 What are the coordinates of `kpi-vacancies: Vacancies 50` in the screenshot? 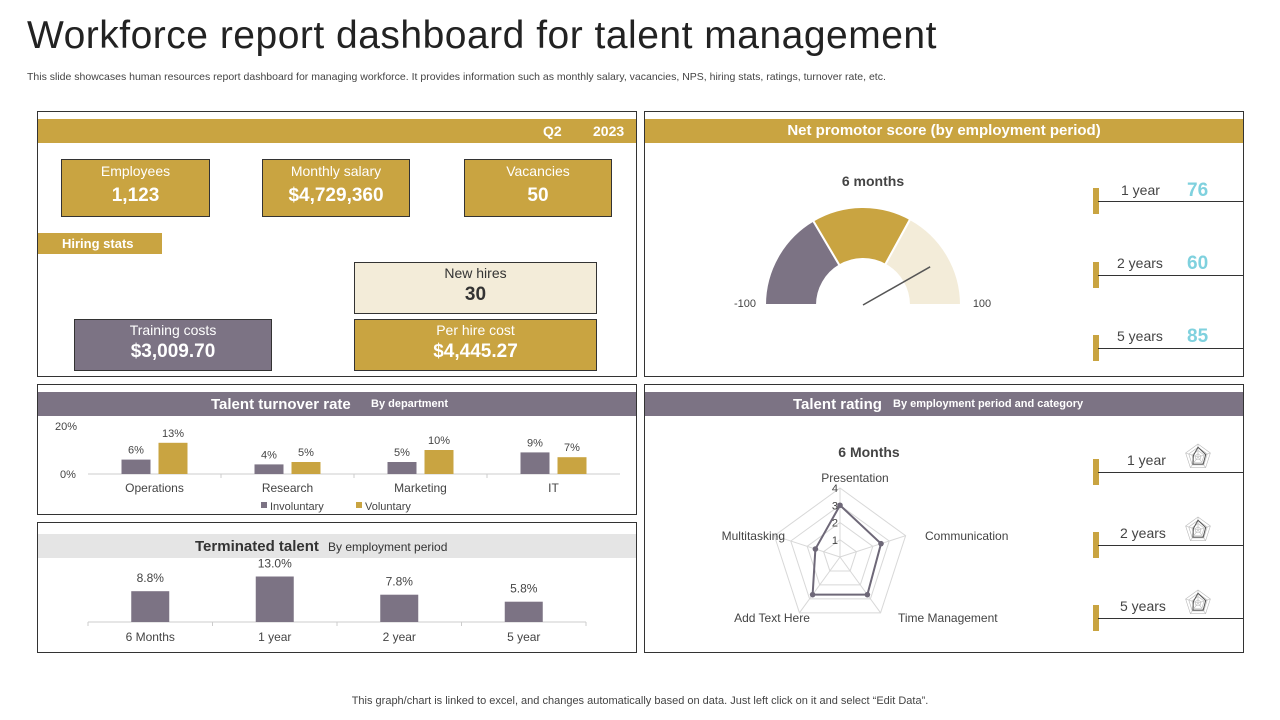 It's located at (538, 188).